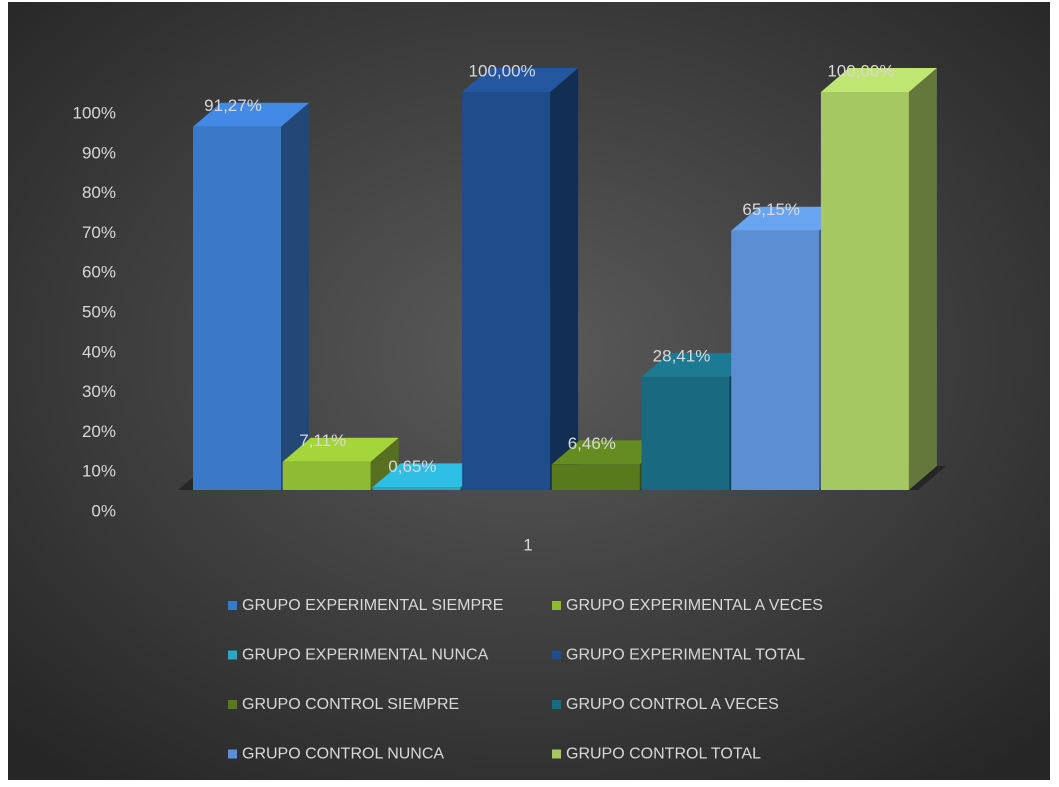 The width and height of the screenshot is (1059, 787). I want to click on x-tick-label: 1, so click(527, 544).